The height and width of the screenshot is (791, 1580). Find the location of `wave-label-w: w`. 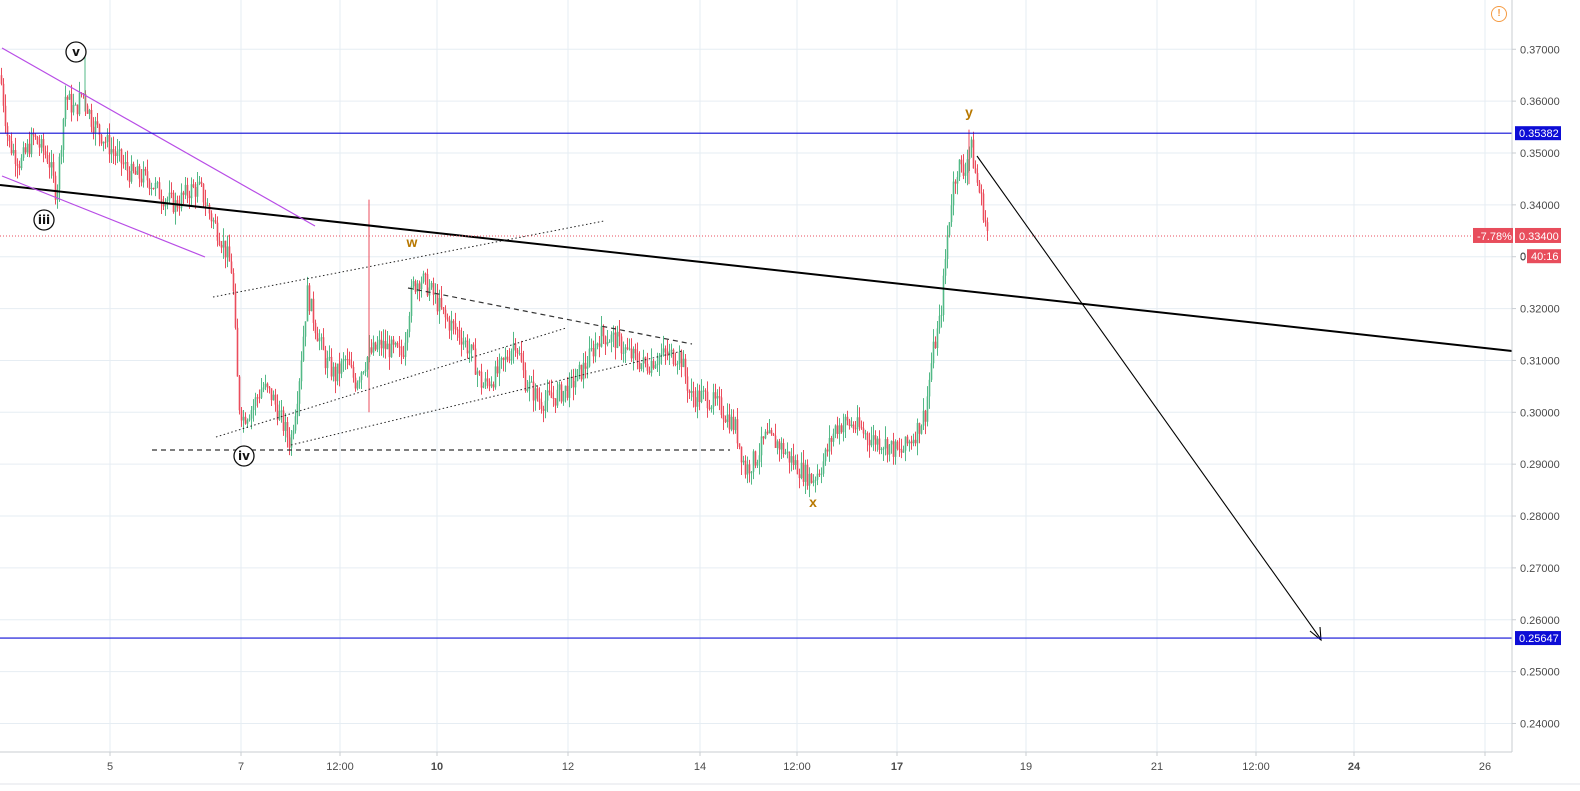

wave-label-w: w is located at coordinates (412, 242).